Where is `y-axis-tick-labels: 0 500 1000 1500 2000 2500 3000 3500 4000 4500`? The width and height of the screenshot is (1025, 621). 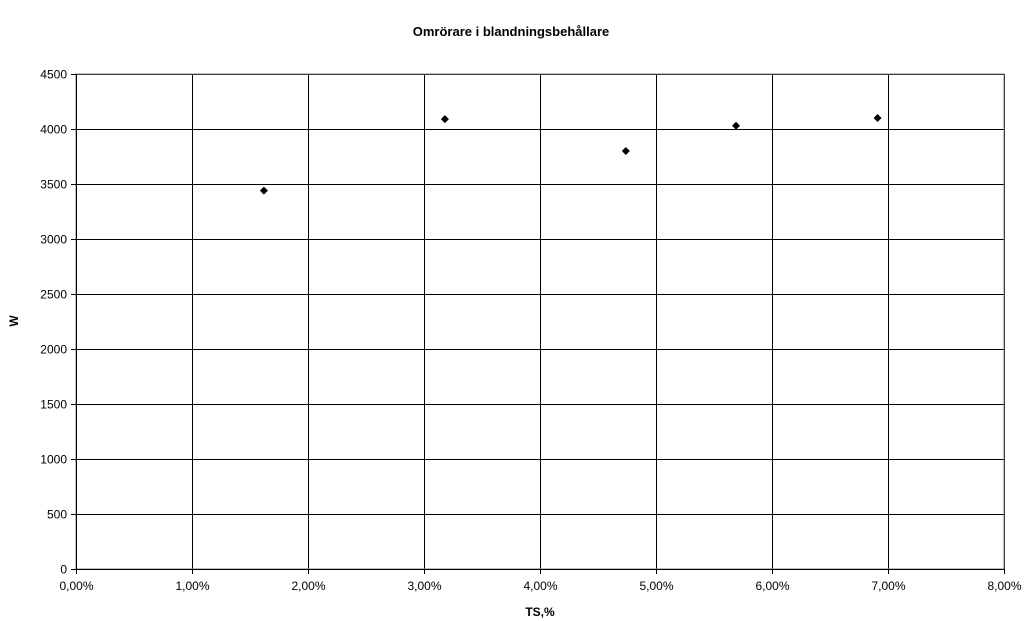 y-axis-tick-labels: 0 500 1000 1500 2000 2500 3000 3500 4000 4500 is located at coordinates (53, 322).